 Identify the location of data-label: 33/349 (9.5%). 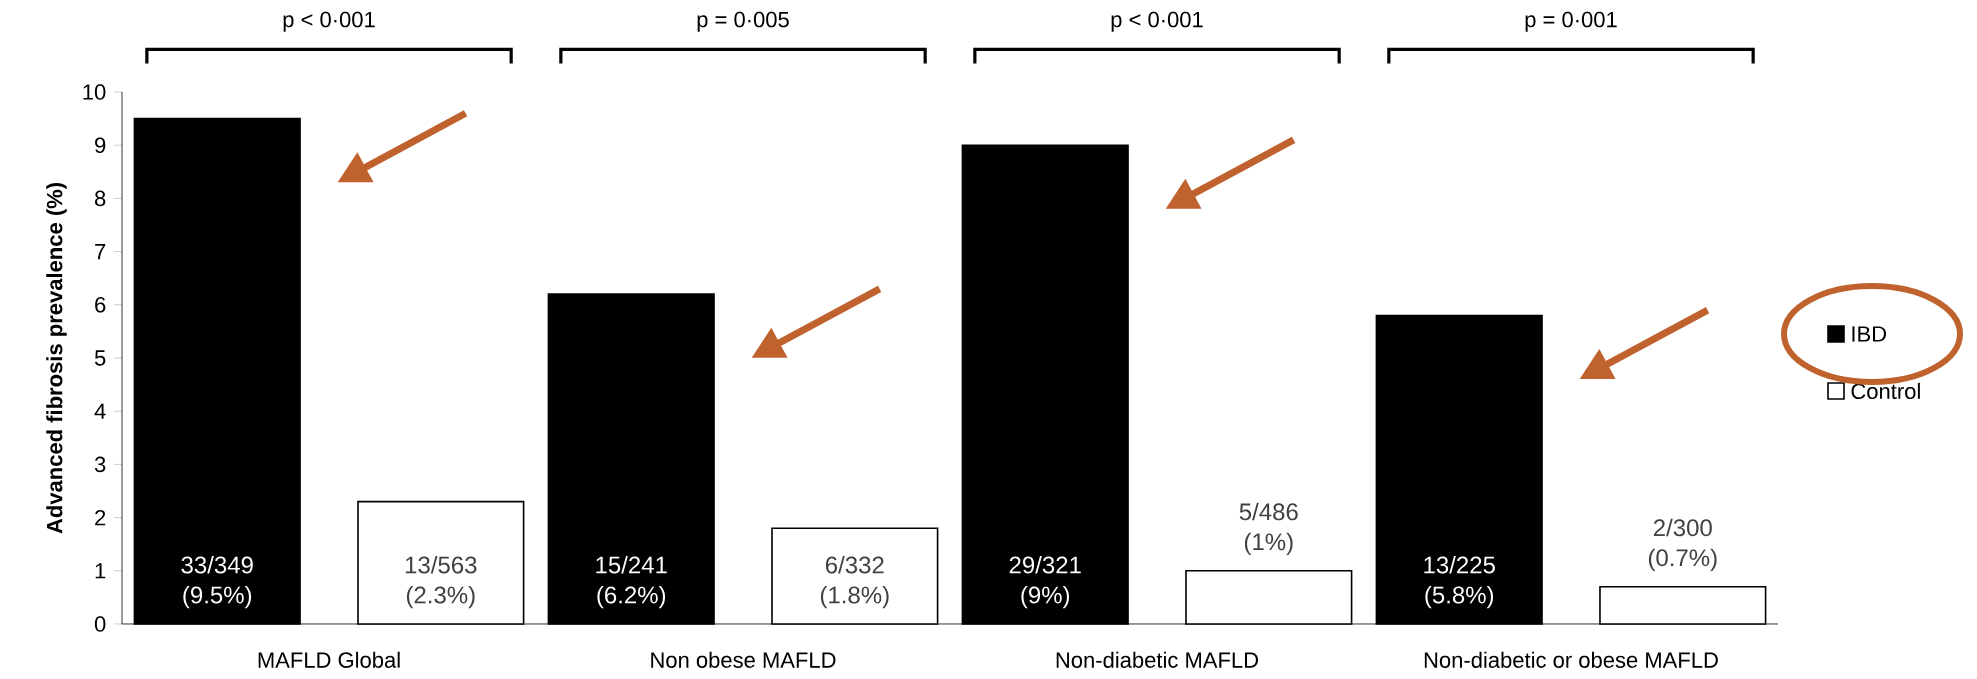
(217, 582).